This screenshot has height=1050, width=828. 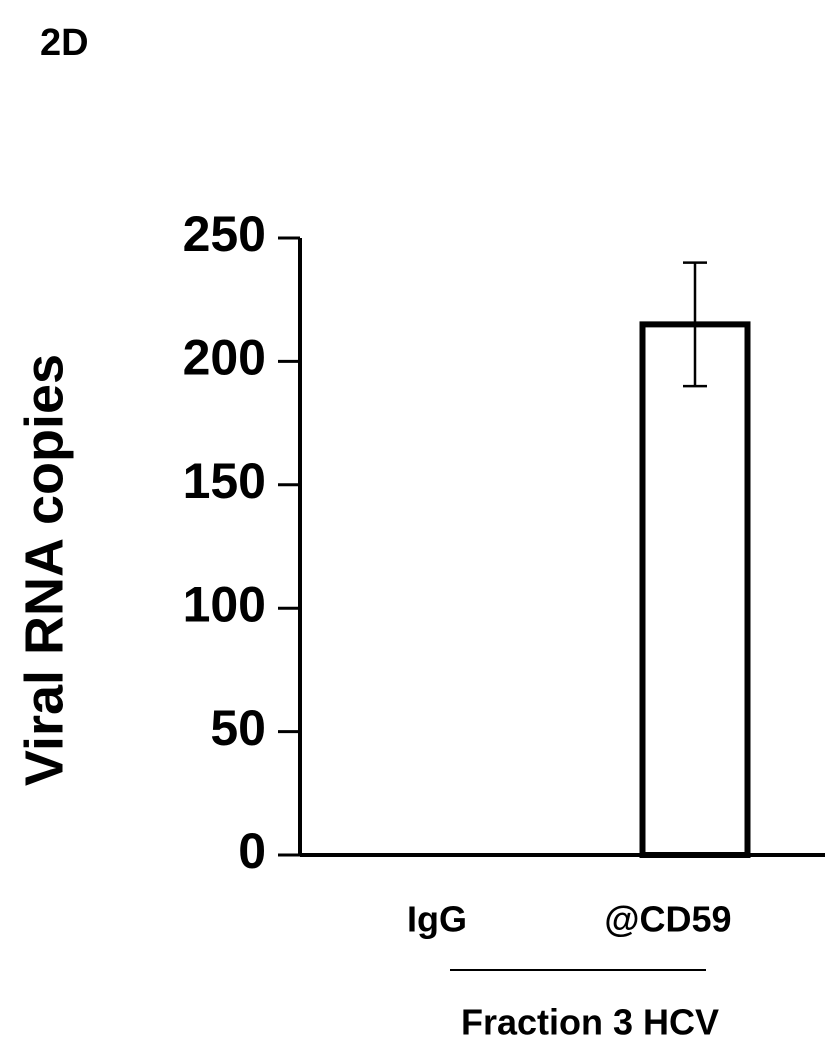 I want to click on y-tick-label: 150, so click(x=224, y=481).